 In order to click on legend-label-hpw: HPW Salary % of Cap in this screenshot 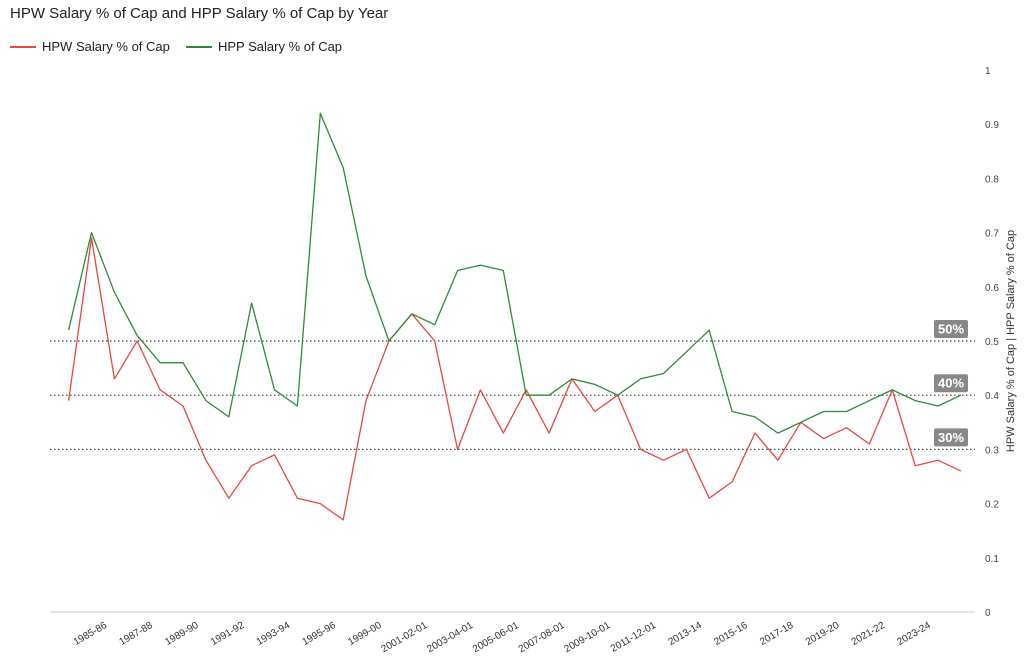, I will do `click(106, 46)`.